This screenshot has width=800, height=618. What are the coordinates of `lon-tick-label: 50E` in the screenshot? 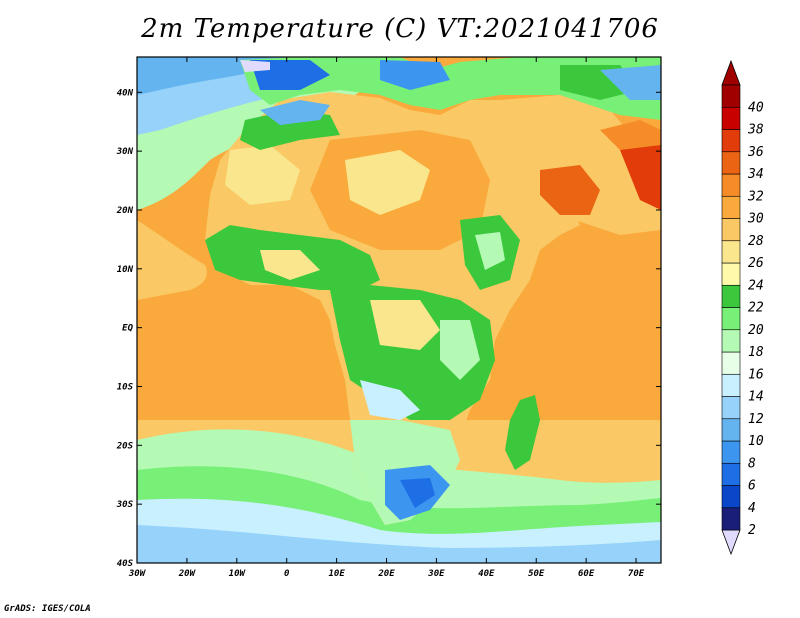 It's located at (536, 574).